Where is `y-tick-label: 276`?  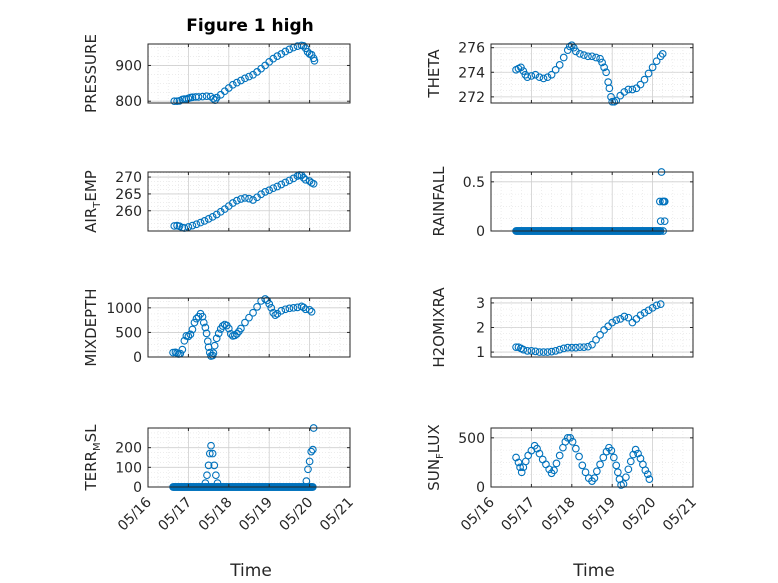 y-tick-label: 276 is located at coordinates (471, 49).